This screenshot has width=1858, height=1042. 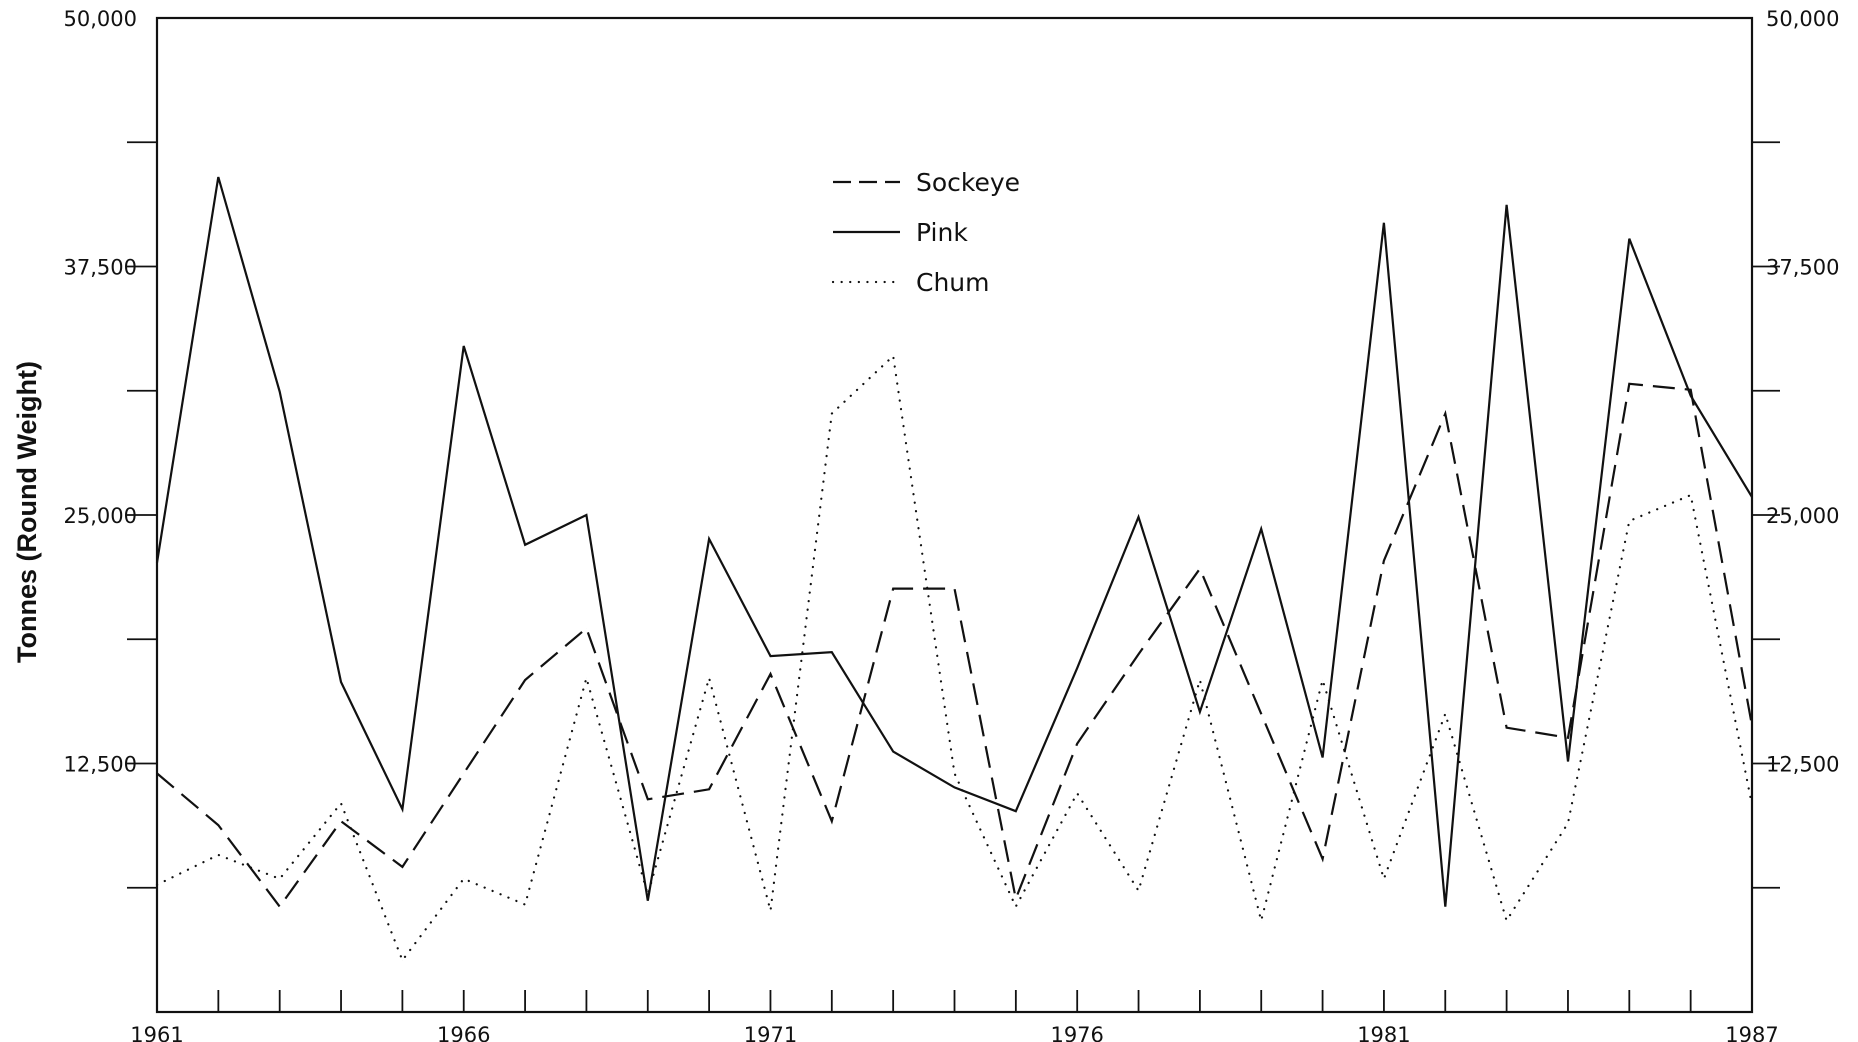 I want to click on x-tick-label: 1981, so click(x=1383, y=1032).